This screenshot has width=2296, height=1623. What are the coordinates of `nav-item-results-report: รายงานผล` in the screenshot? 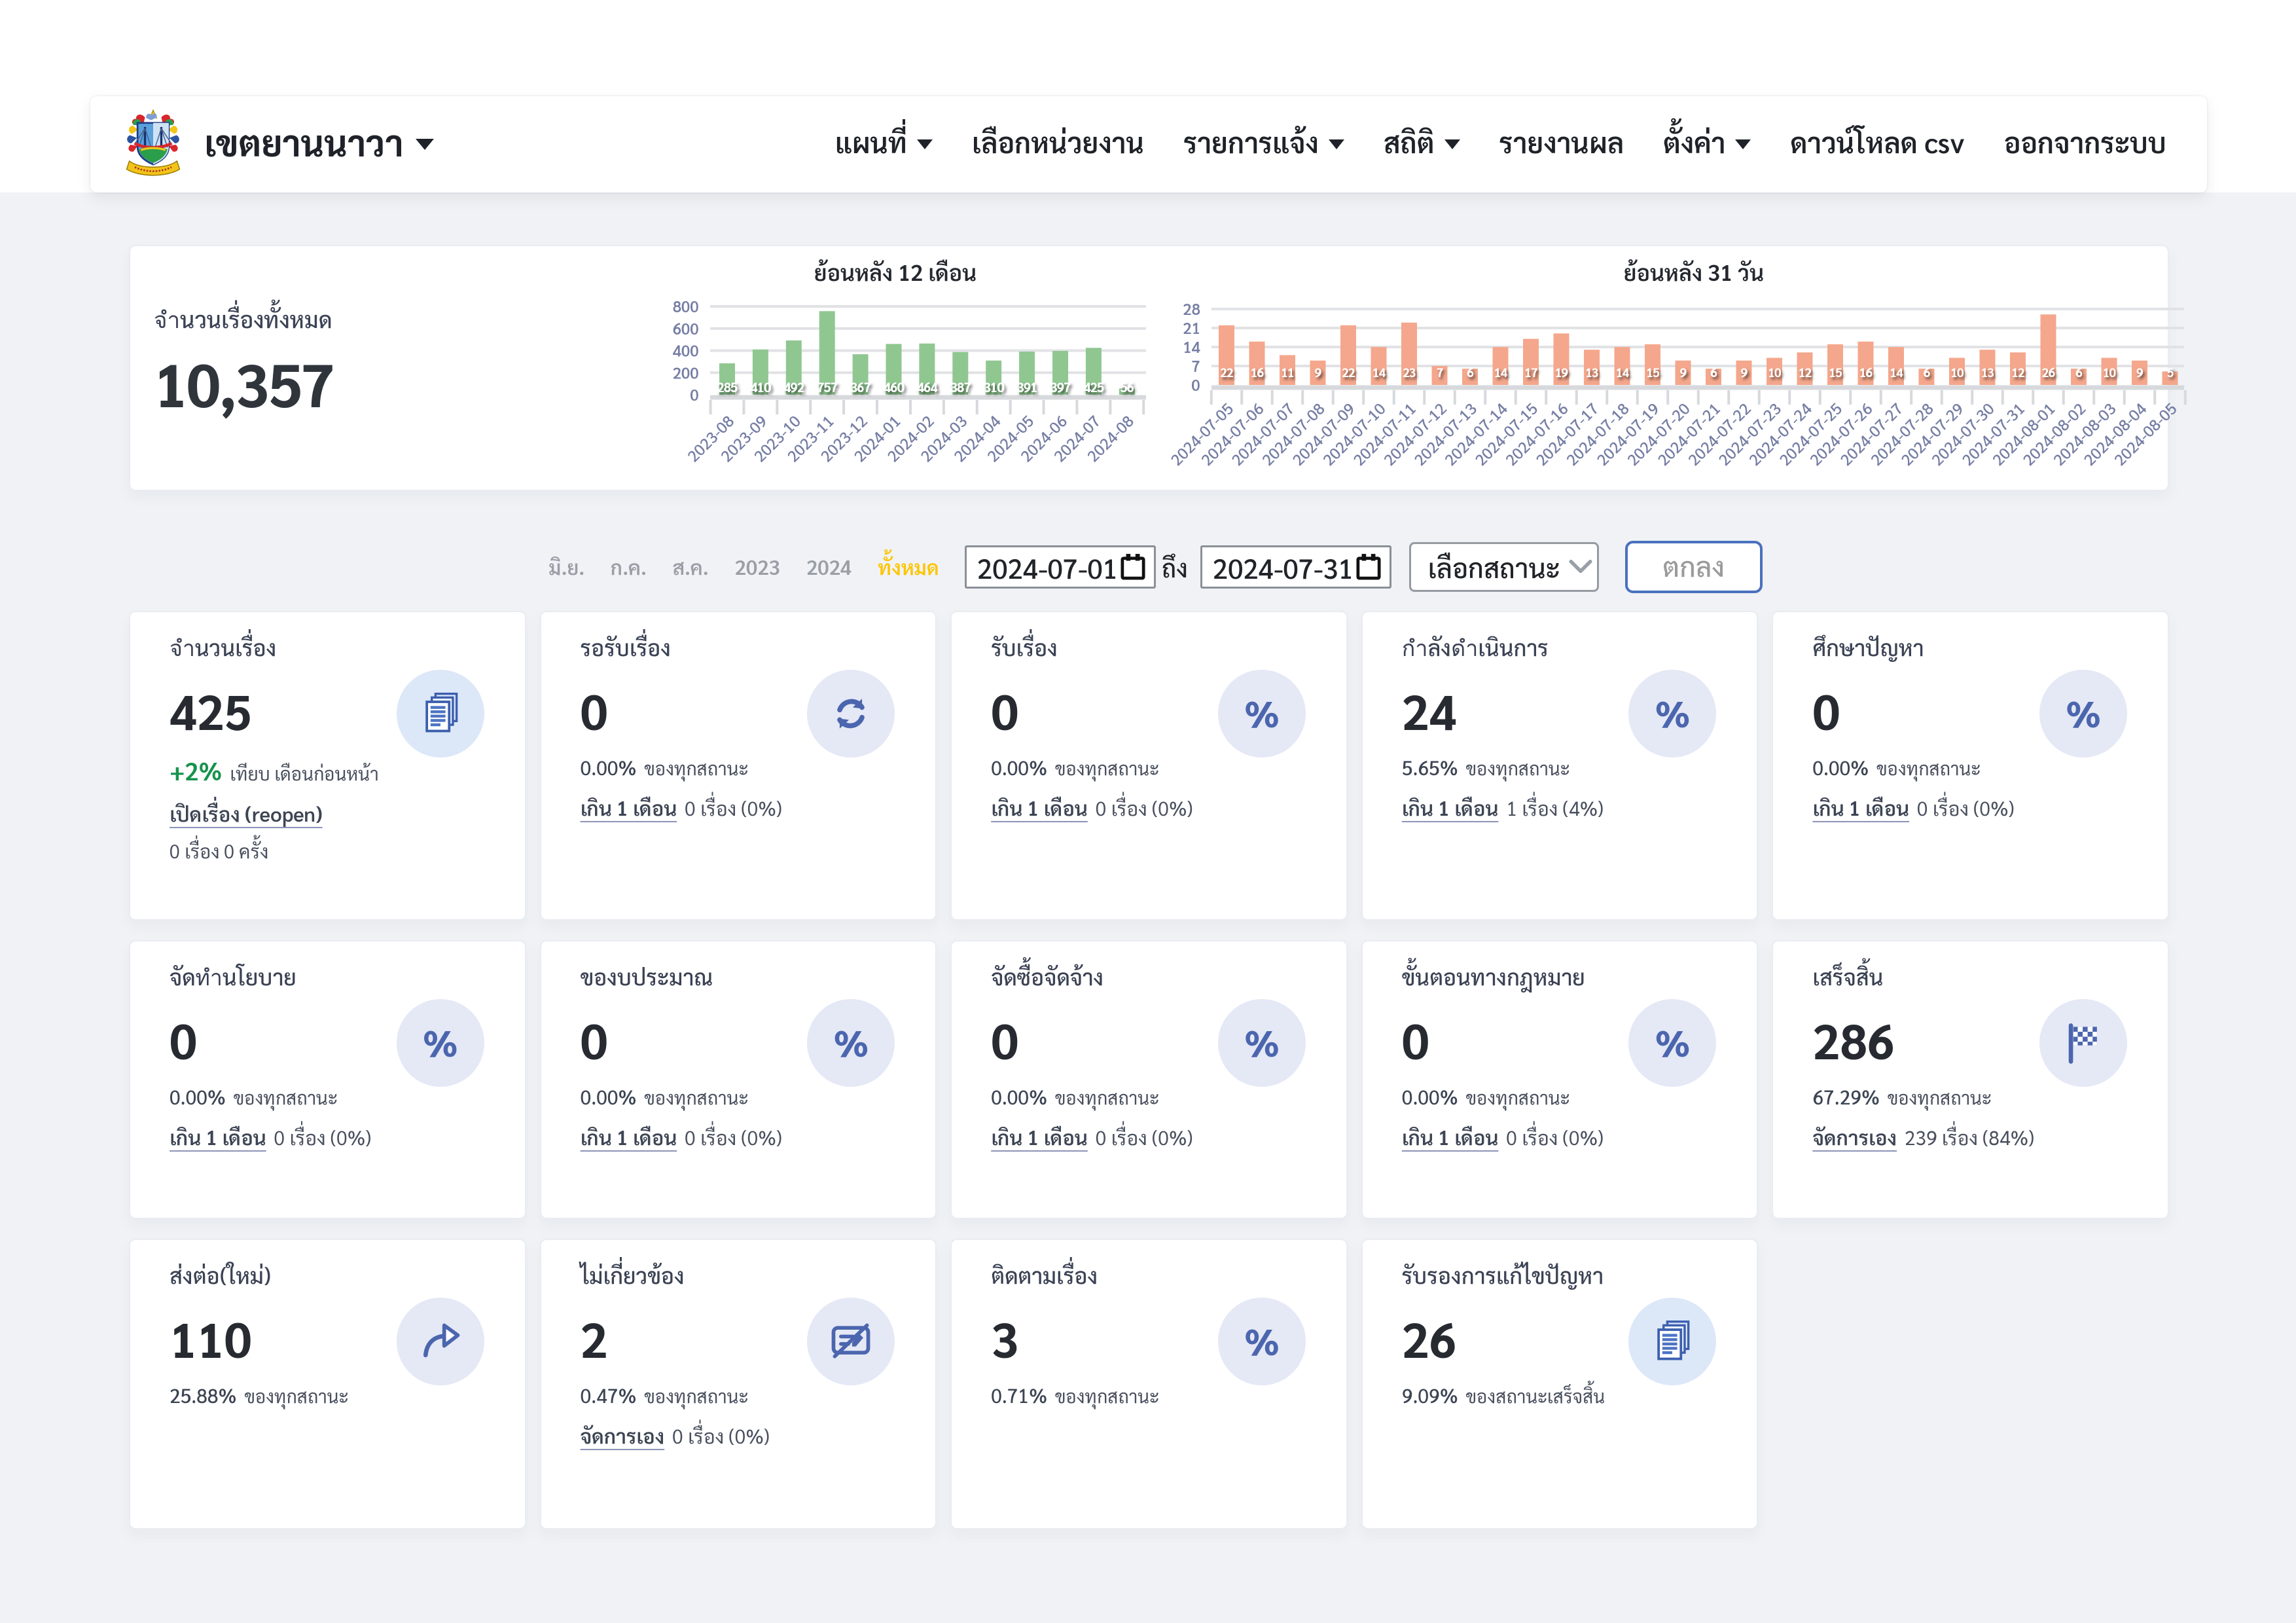 It's located at (1561, 141).